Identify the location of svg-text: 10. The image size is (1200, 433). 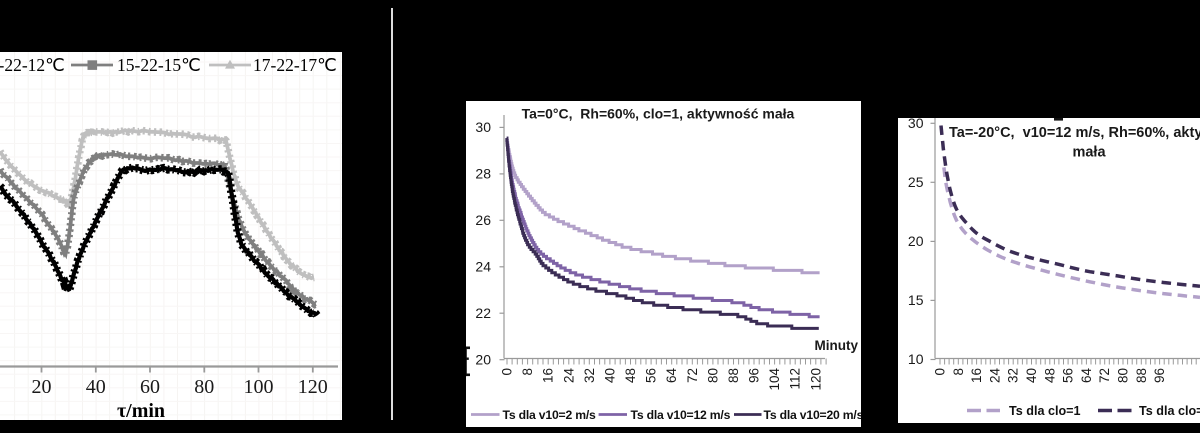
(916, 359).